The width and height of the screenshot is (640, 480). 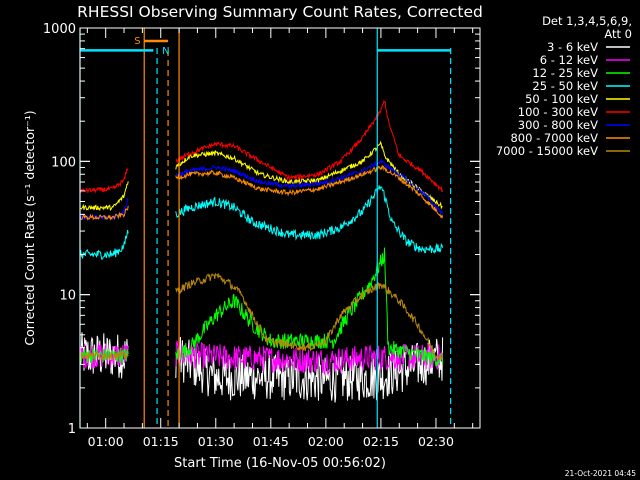 What do you see at coordinates (558, 125) in the screenshot?
I see `legend-label: 300 - 800 keV` at bounding box center [558, 125].